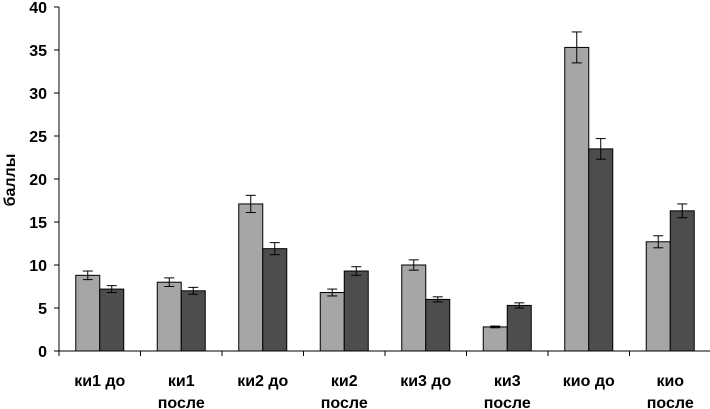  I want to click on x-category-label-1-0: ки1, so click(181, 381).